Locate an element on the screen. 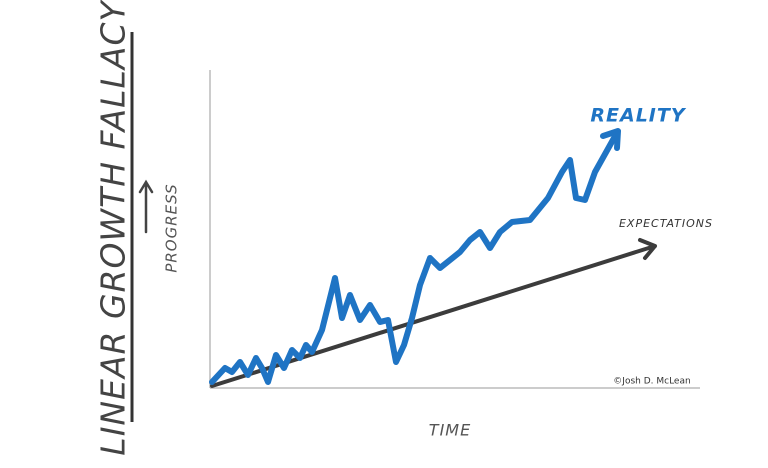  expectations-label: EXPECTATIONS is located at coordinates (666, 223).